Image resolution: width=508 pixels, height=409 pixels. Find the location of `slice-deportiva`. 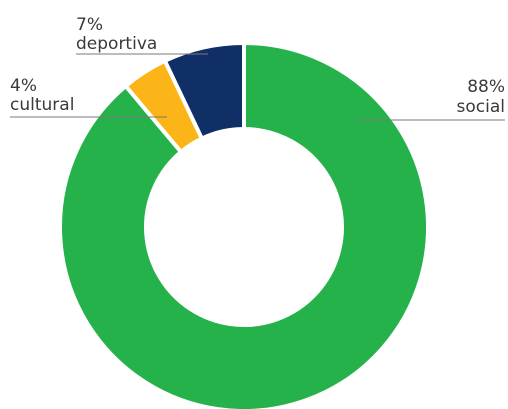

slice-deportiva is located at coordinates (204, 91).